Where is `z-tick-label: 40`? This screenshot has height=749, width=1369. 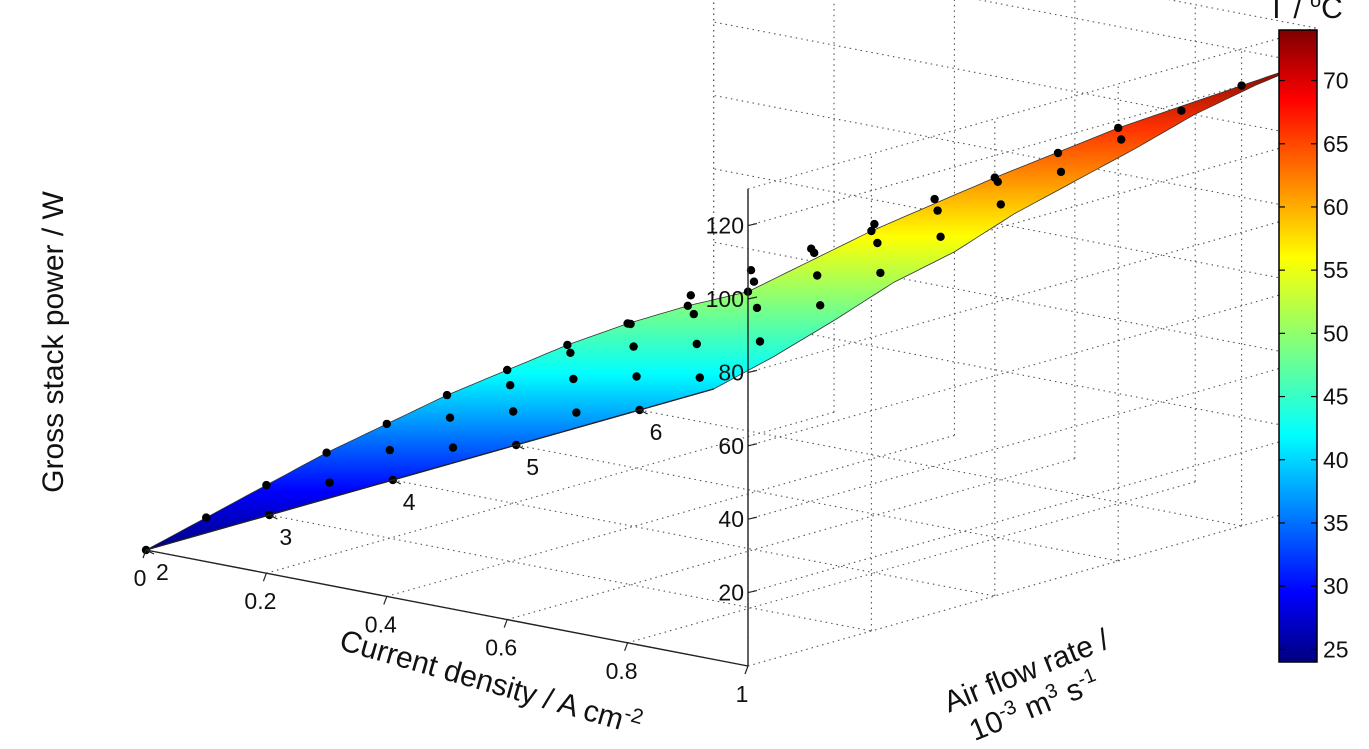
z-tick-label: 40 is located at coordinates (731, 519).